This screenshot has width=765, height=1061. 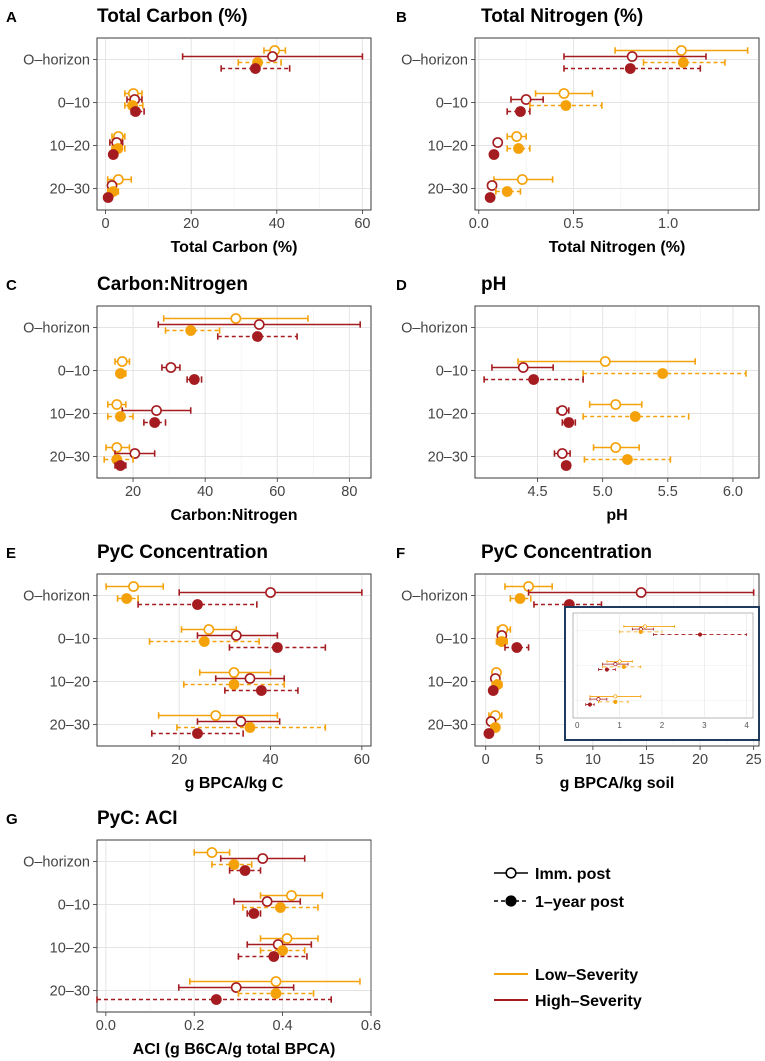 I want to click on legend-imm-marker, so click(x=511, y=873).